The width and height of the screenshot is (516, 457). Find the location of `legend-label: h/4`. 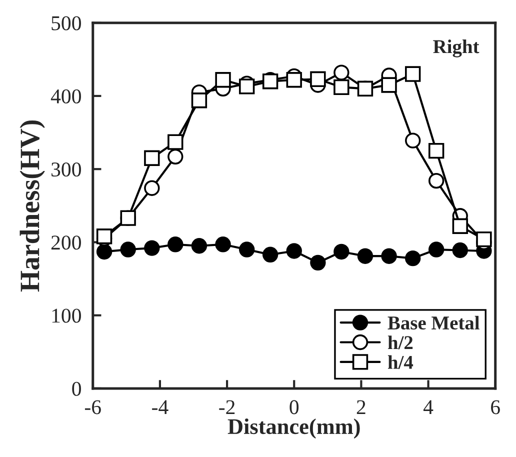

legend-label: h/4 is located at coordinates (401, 362).